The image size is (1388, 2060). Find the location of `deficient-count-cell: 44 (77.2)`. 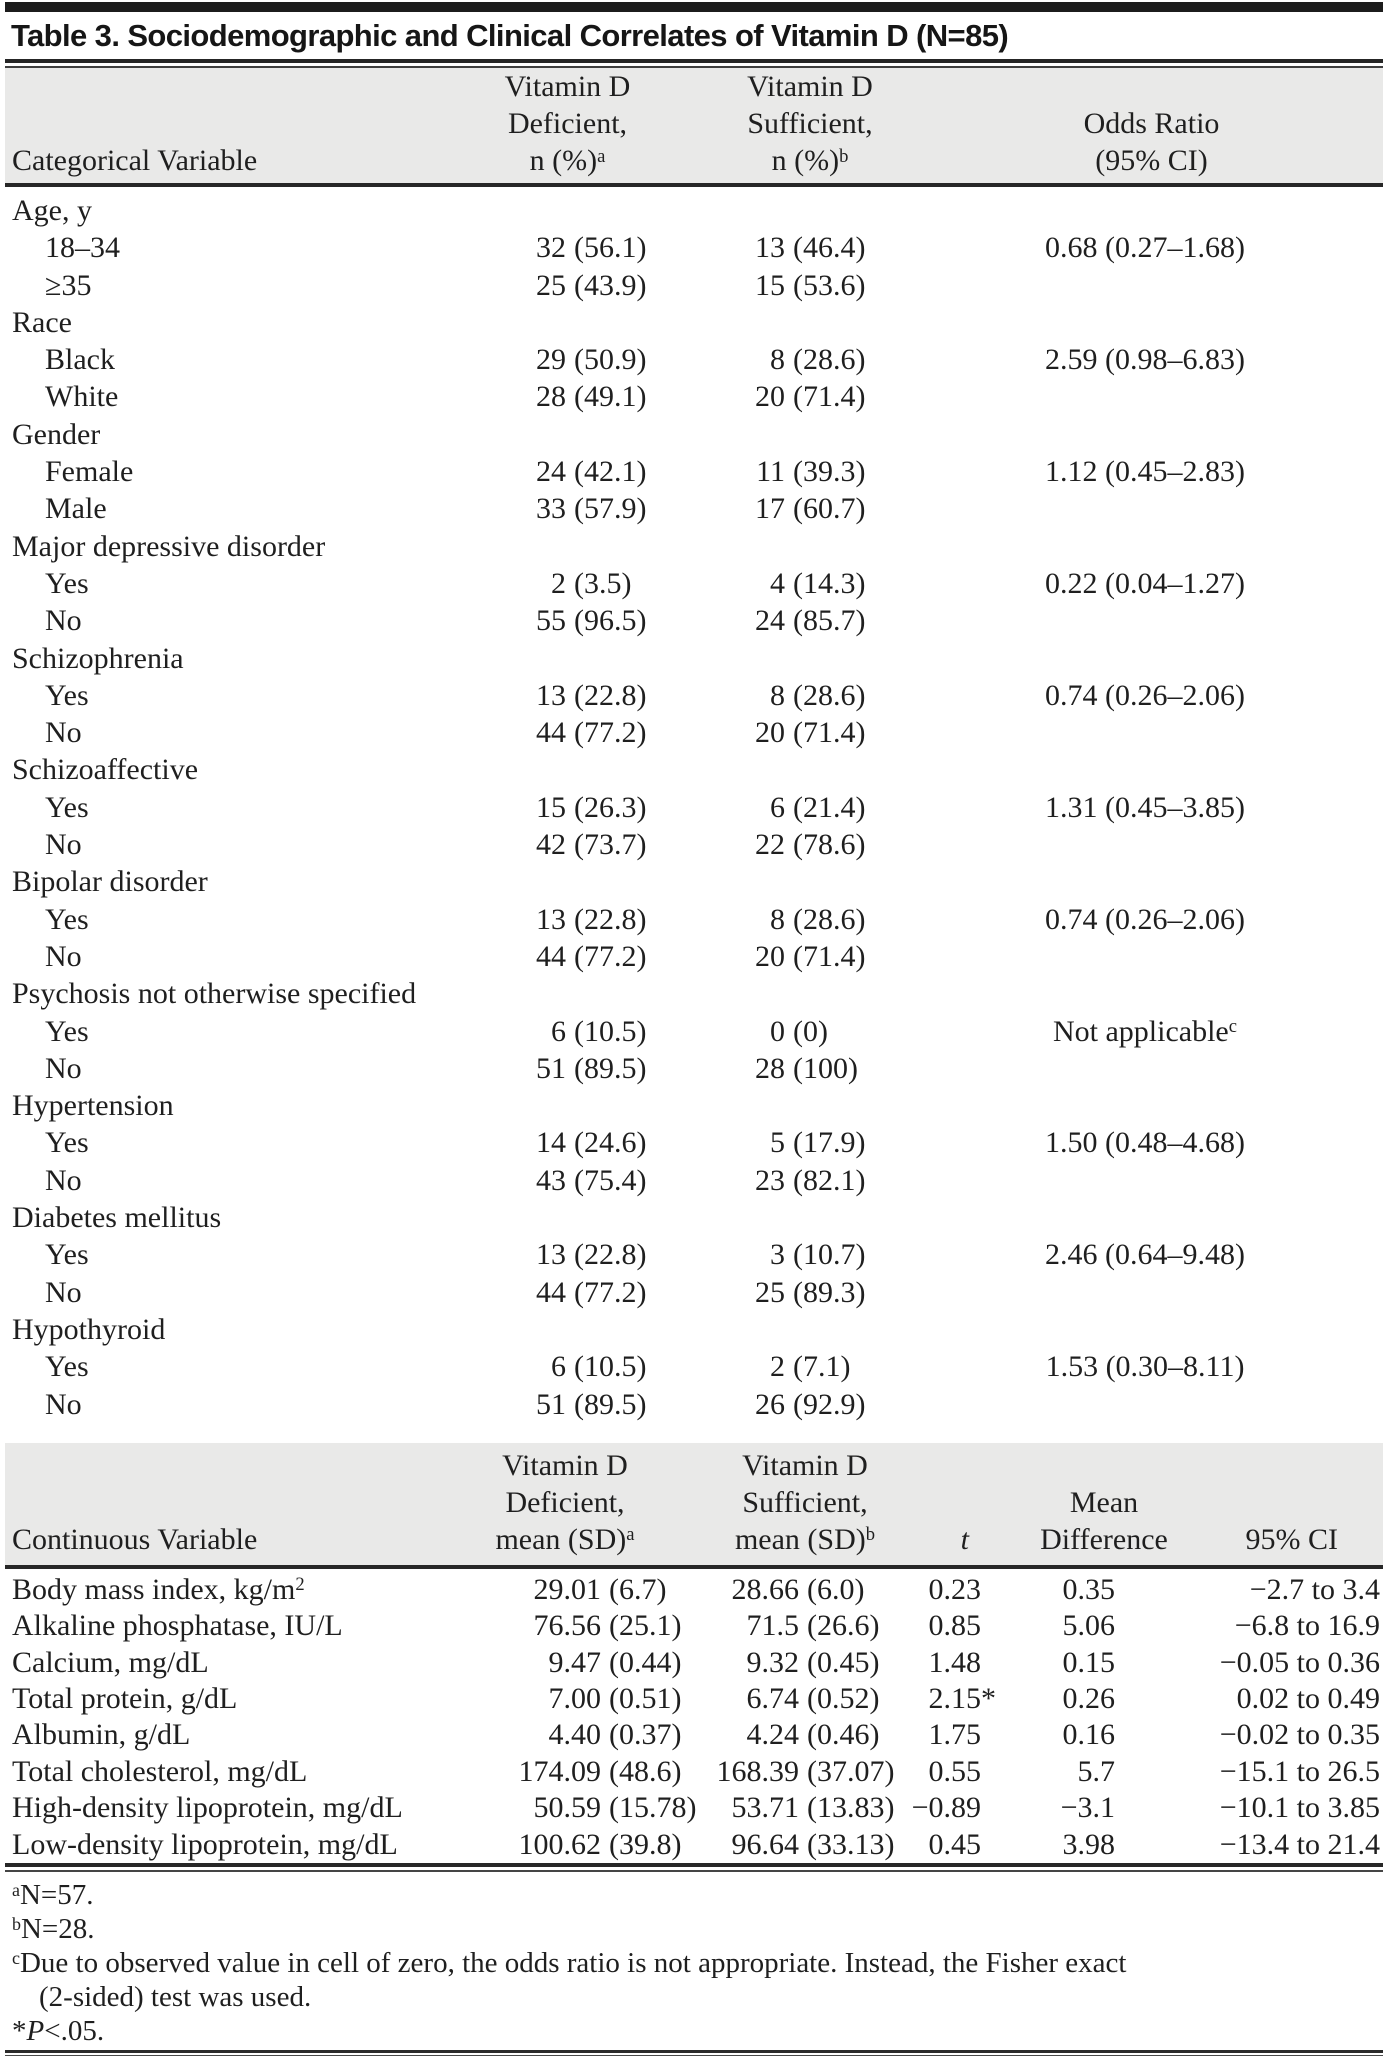

deficient-count-cell: 44 (77.2) is located at coordinates (567, 1292).